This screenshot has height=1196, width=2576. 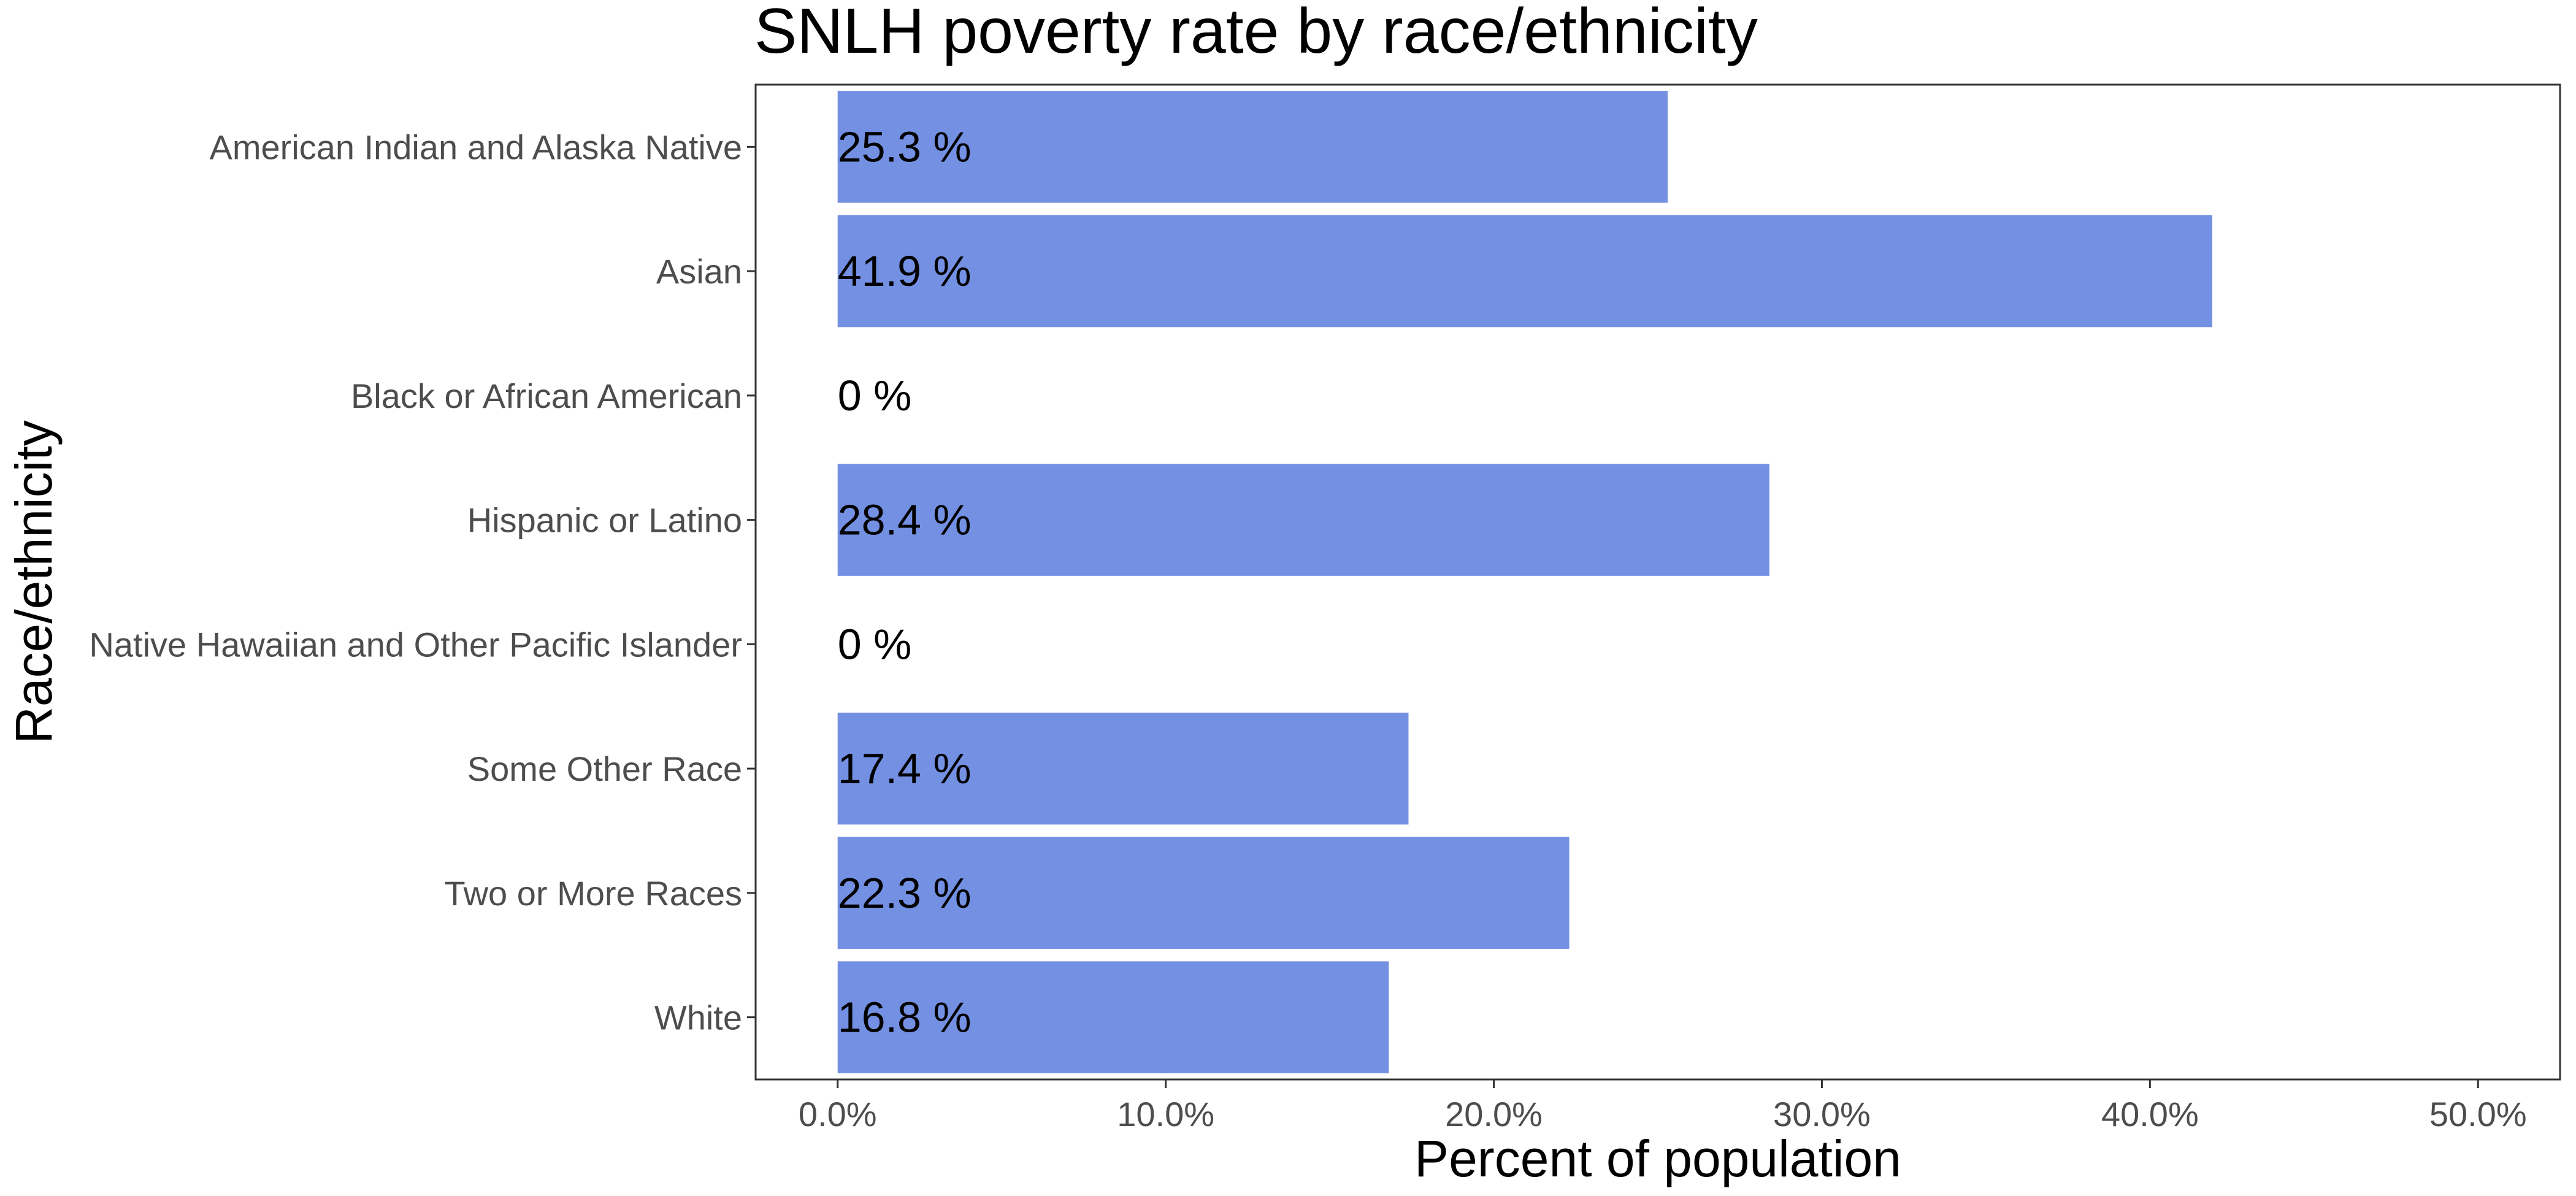 What do you see at coordinates (905, 893) in the screenshot?
I see `data-label: 22.3 %` at bounding box center [905, 893].